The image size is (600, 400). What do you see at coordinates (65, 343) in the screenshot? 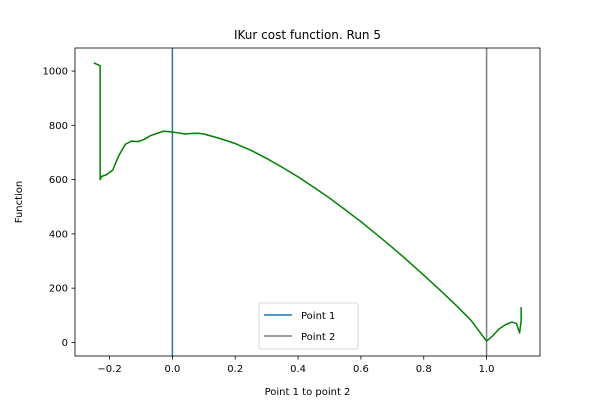
I see `y-tick-label: 0` at bounding box center [65, 343].